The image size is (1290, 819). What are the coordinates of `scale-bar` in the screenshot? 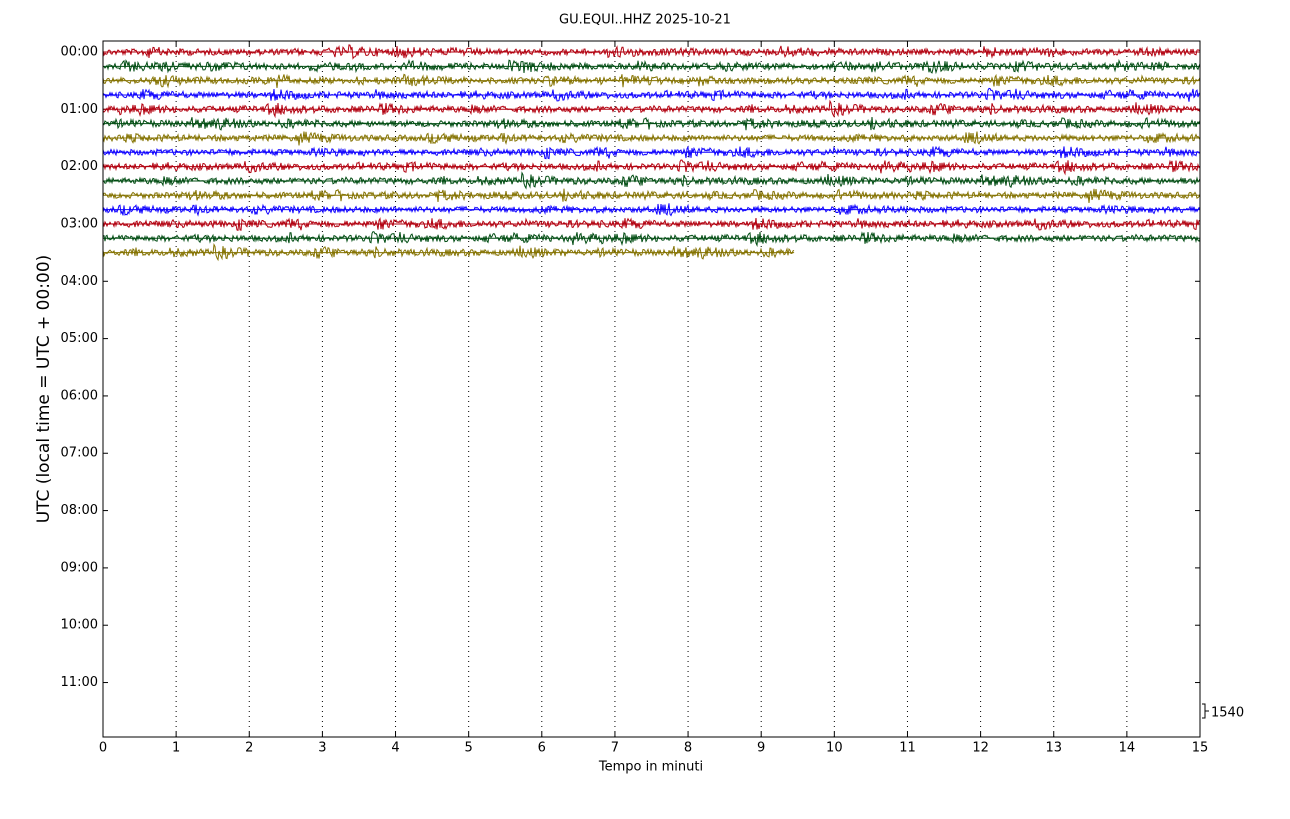 It's located at (1205, 711).